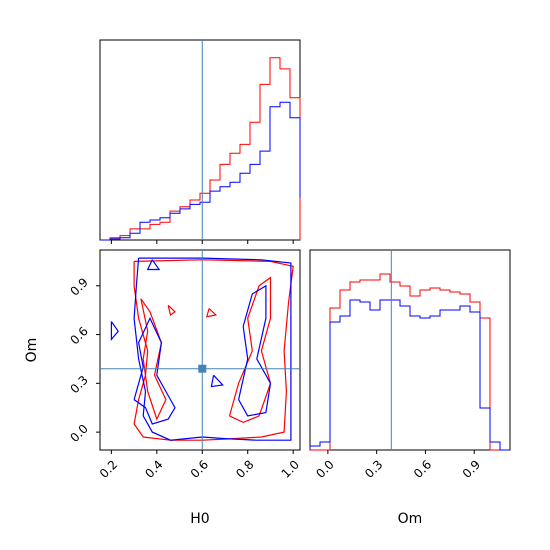 The image size is (550, 550). Describe the element at coordinates (199, 519) in the screenshot. I see `contour-xlabel: H0` at that location.